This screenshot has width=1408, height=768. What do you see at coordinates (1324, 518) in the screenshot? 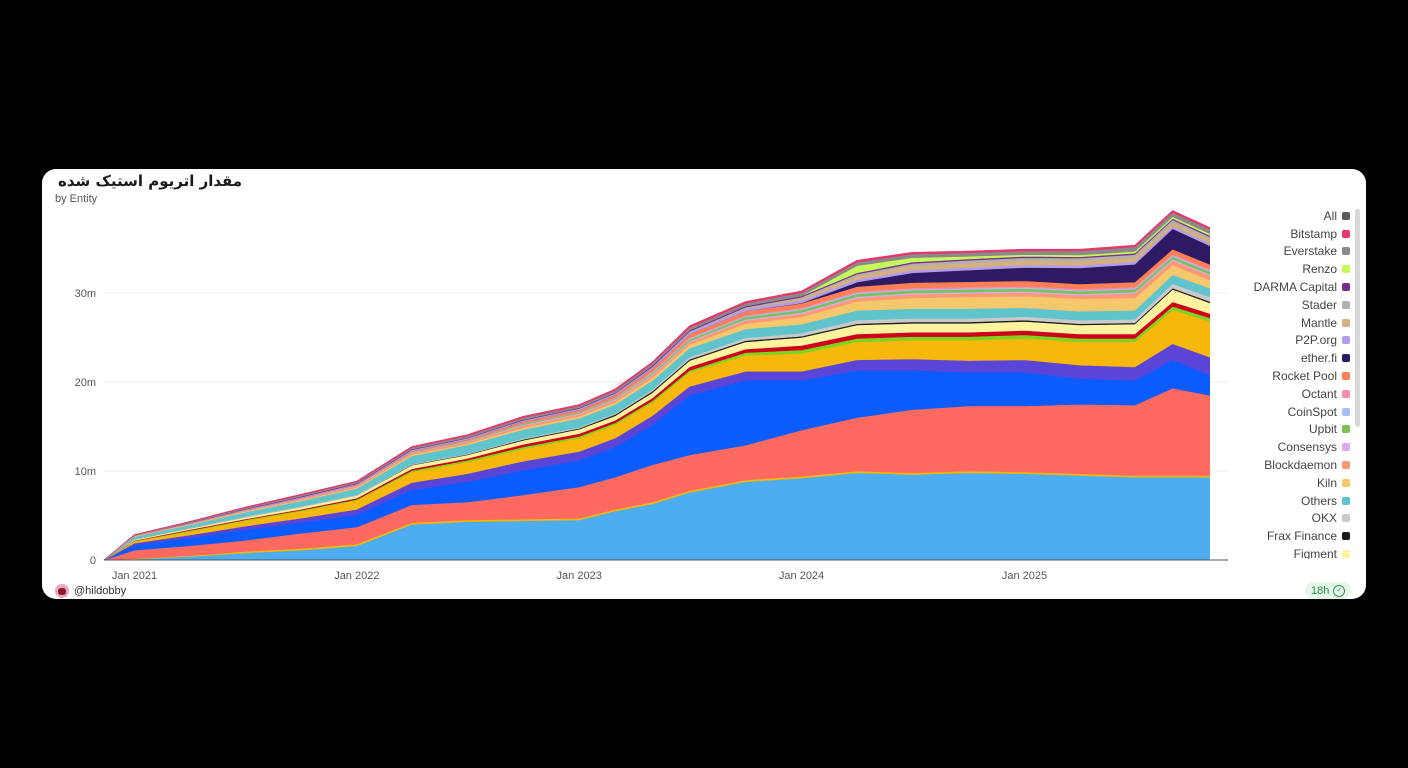
I see `legend-label: OKX` at bounding box center [1324, 518].